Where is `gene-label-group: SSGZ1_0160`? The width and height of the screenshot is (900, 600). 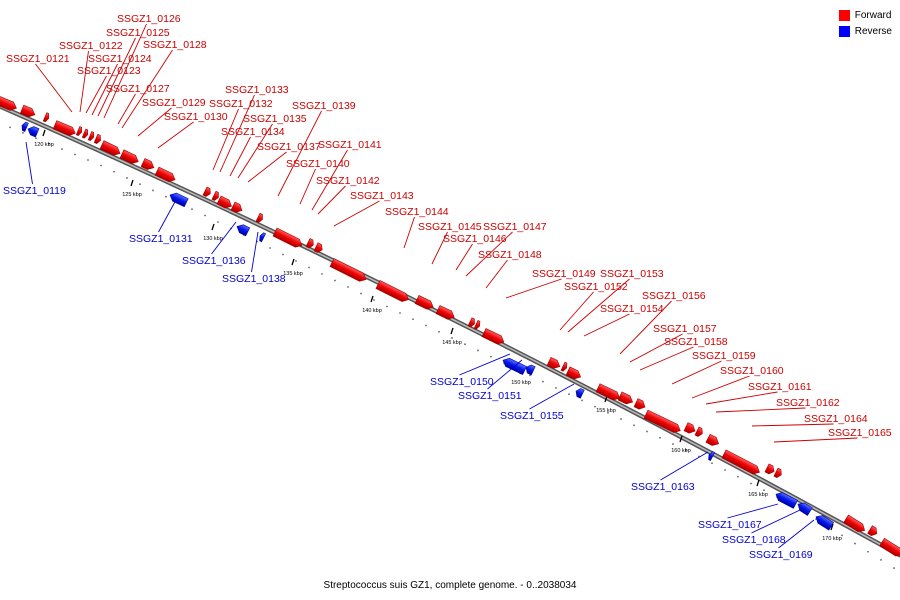 gene-label-group: SSGZ1_0160 is located at coordinates (752, 371).